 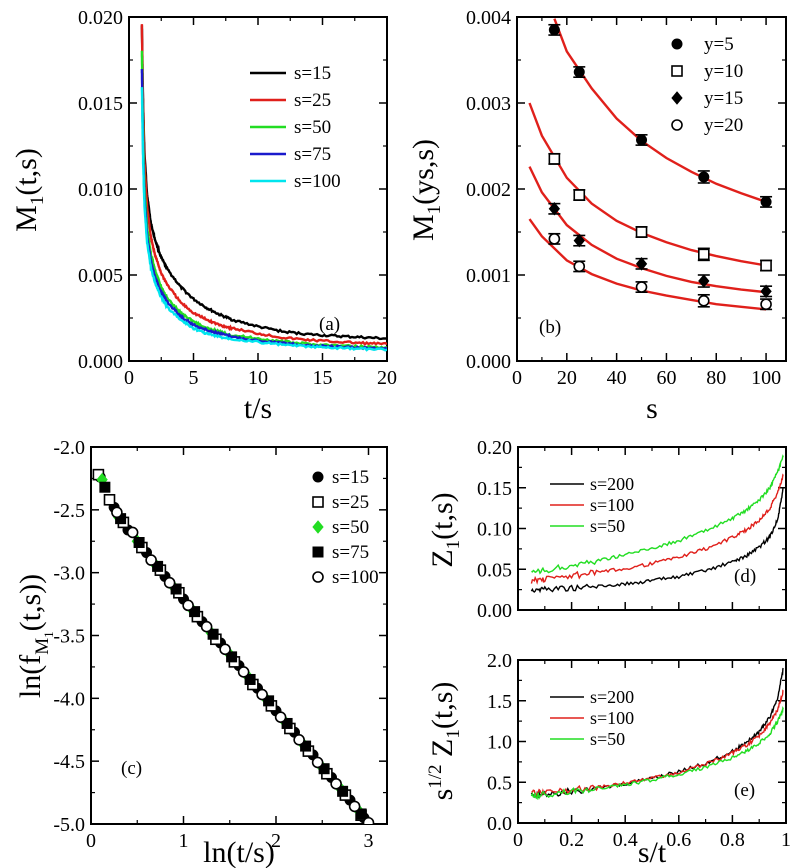 What do you see at coordinates (666, 378) in the screenshot?
I see `x-tick-label: 60` at bounding box center [666, 378].